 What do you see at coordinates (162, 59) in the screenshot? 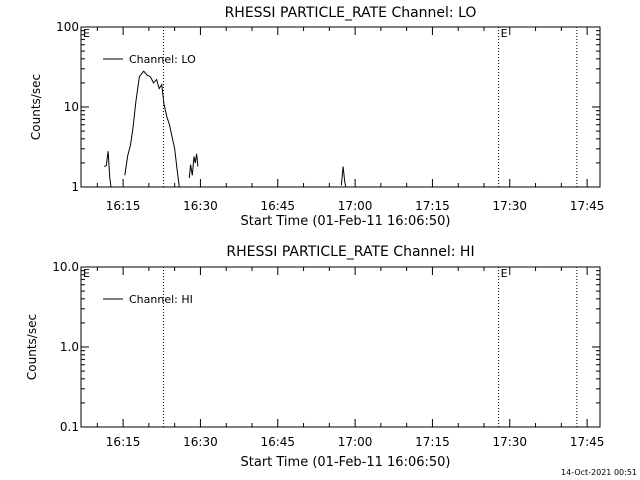
I see `legend-label: Channel: LO` at bounding box center [162, 59].